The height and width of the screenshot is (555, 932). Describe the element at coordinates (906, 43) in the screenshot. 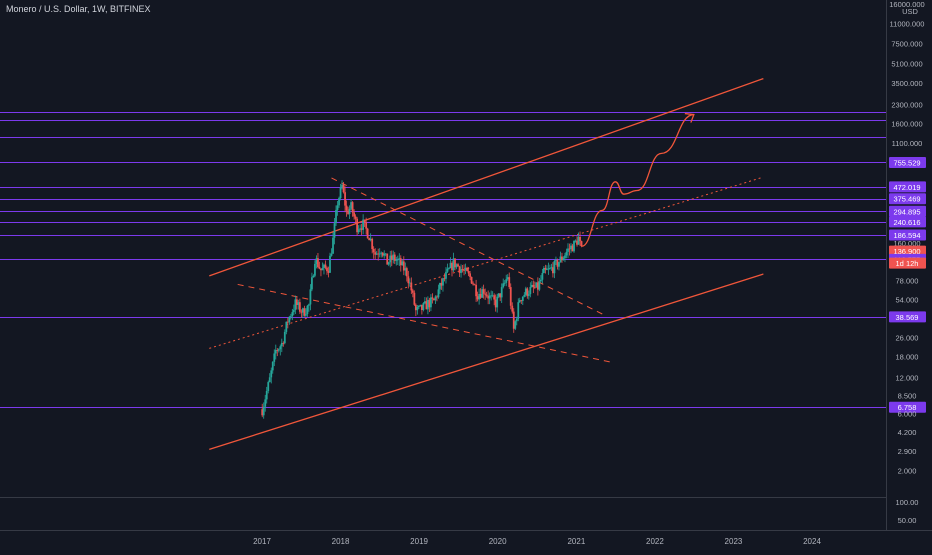

I see `price-tick-label: 7500.000` at that location.